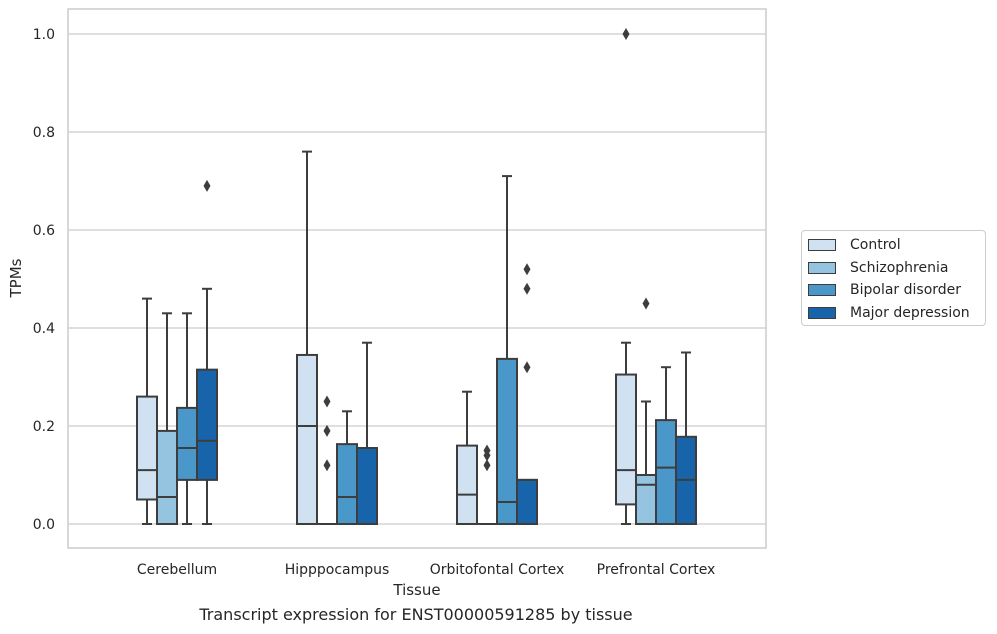  What do you see at coordinates (16, 278) in the screenshot?
I see `y-axis-label: TPMs` at bounding box center [16, 278].